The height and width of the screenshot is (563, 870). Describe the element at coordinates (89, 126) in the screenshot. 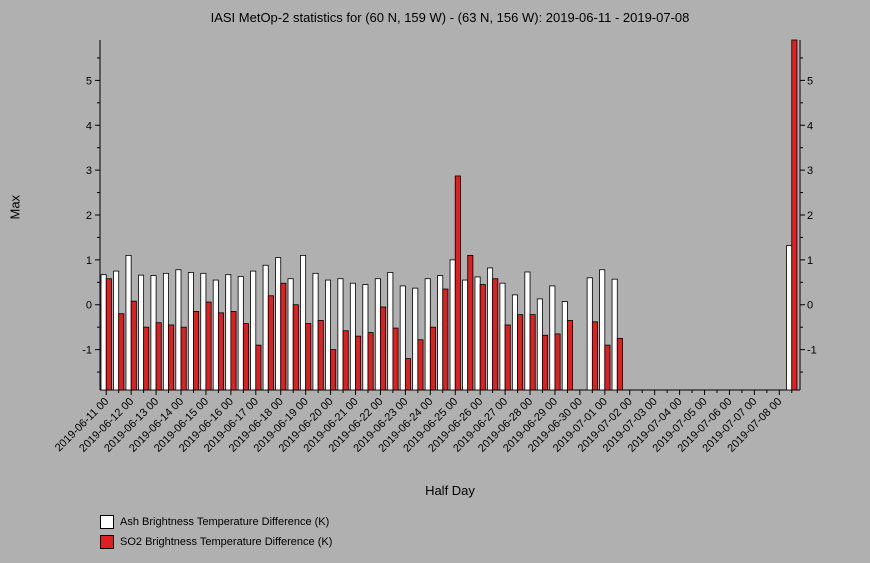

I see `y-tick-label-left: 4` at that location.